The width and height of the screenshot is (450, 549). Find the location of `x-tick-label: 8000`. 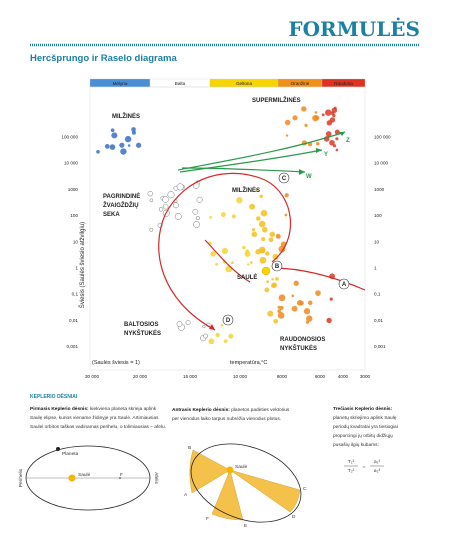

x-tick-label: 8000 is located at coordinates (282, 376).